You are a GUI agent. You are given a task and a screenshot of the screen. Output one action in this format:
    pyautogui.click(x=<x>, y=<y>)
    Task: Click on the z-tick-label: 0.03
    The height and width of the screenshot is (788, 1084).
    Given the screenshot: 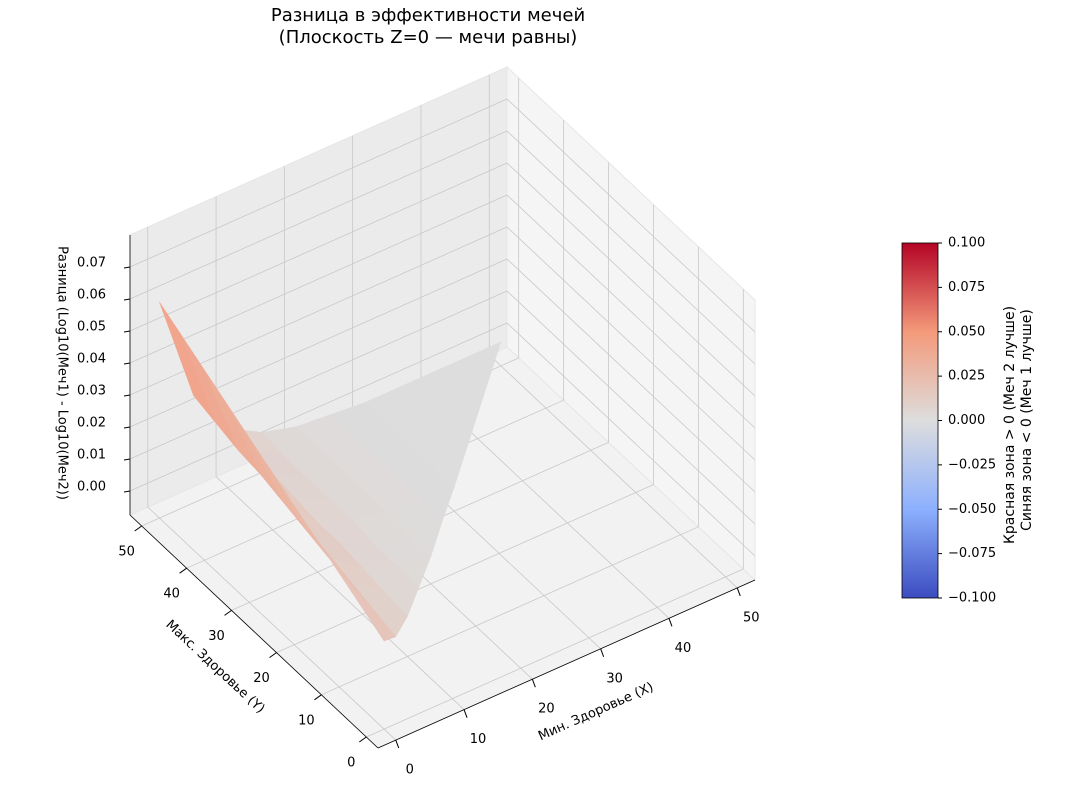 What is the action you would take?
    pyautogui.click(x=91, y=391)
    